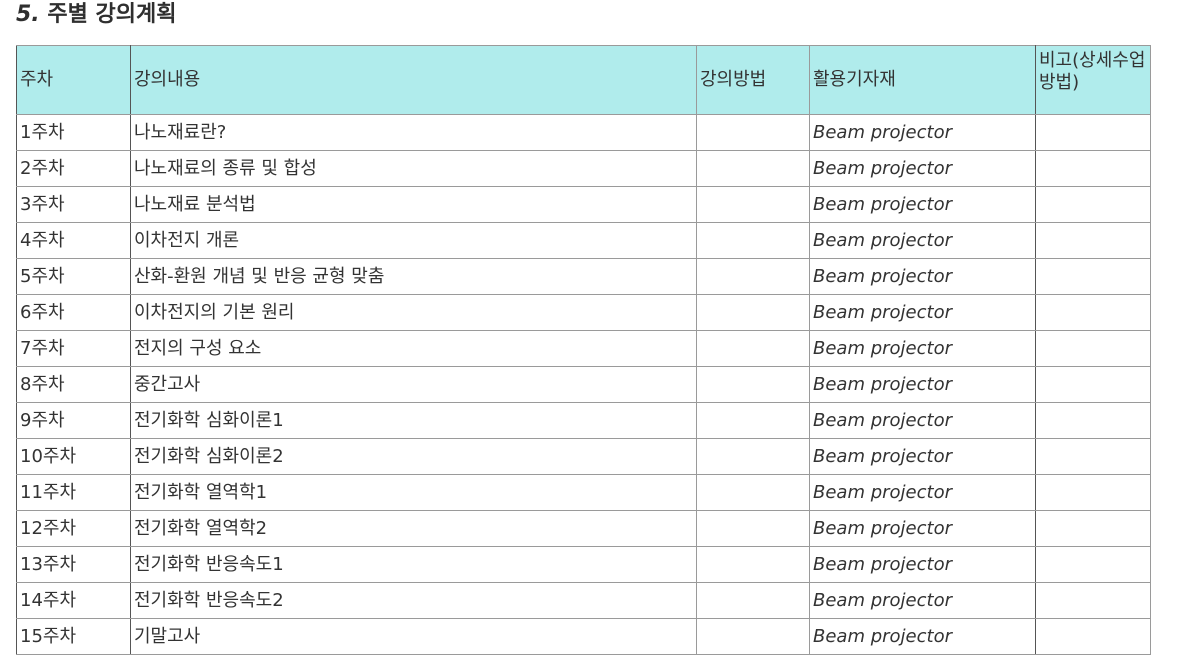 This screenshot has height=669, width=1186. I want to click on content-cell: 나노재료의 종류 및 합성, so click(413, 168).